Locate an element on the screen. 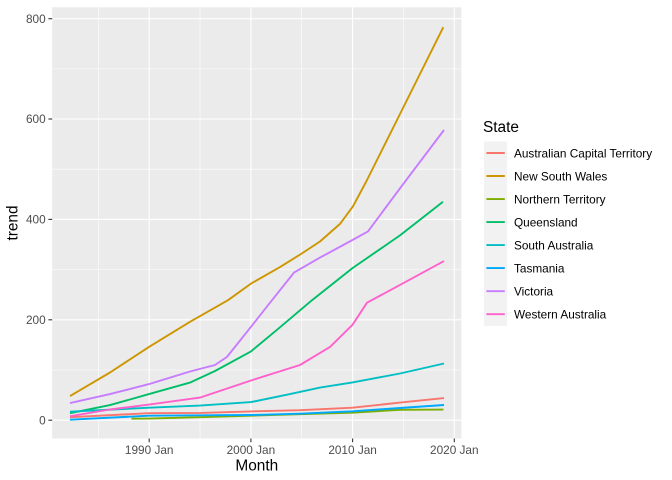 The width and height of the screenshot is (672, 480). svg-text: 200 is located at coordinates (36, 320).